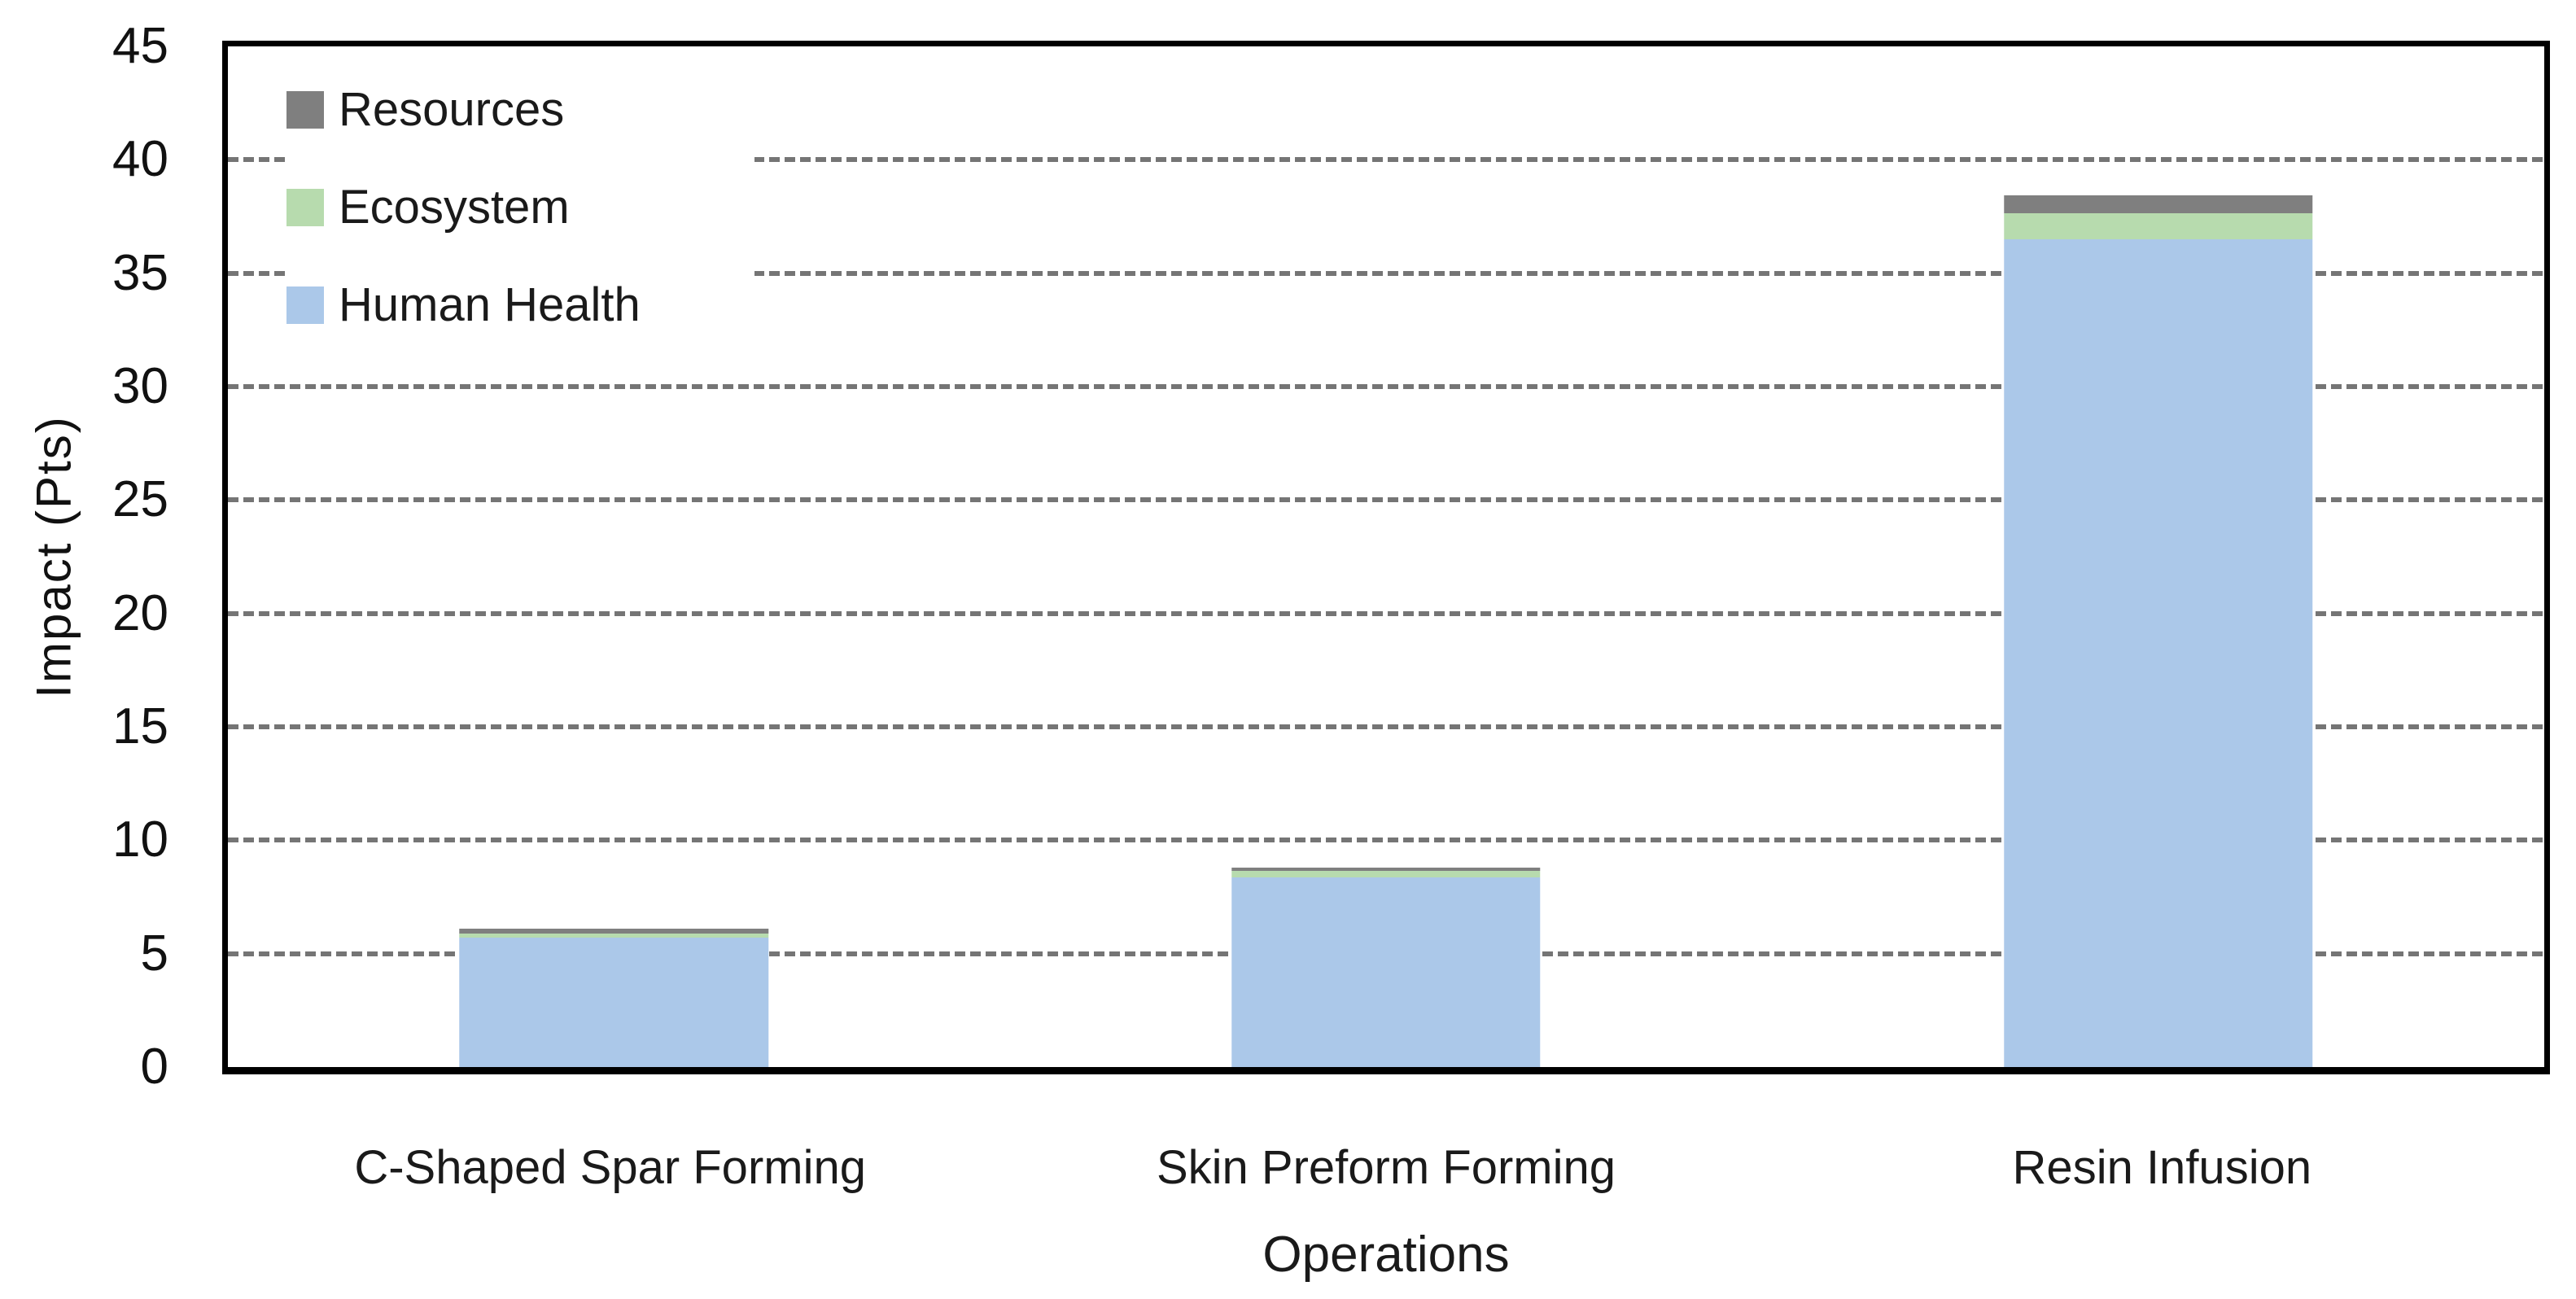 The width and height of the screenshot is (2576, 1299). Describe the element at coordinates (610, 1167) in the screenshot. I see `x-category-label-1: C-Shaped Spar Forming` at that location.